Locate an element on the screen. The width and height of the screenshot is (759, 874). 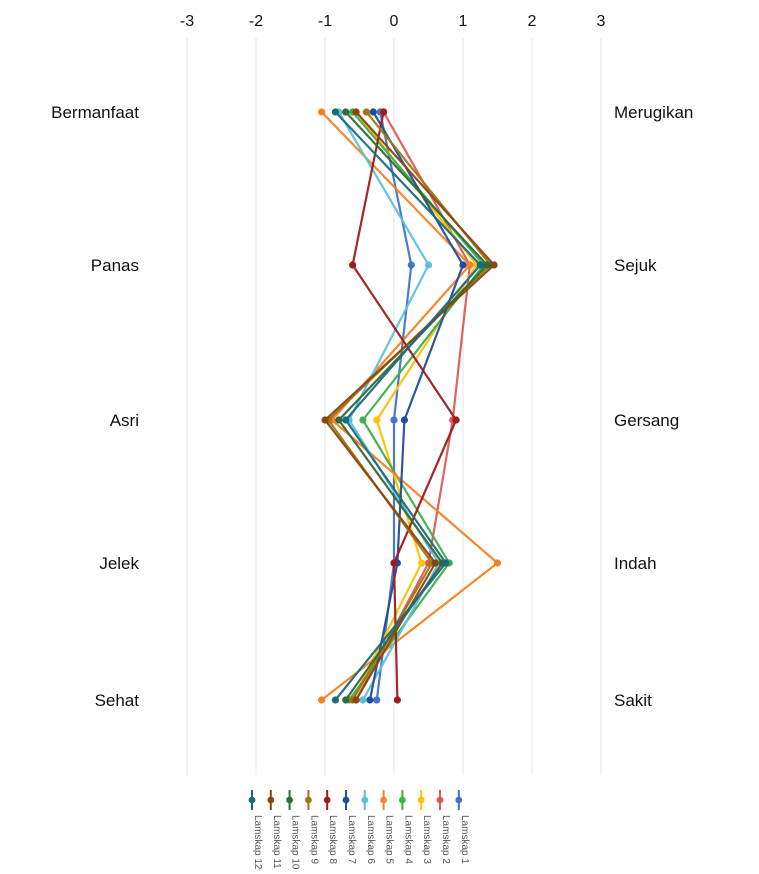
left-category-label: Bermanfaat is located at coordinates (95, 112).